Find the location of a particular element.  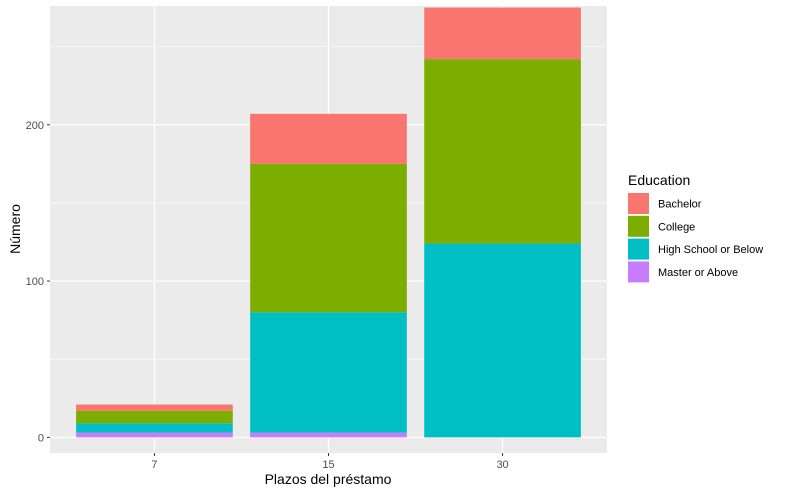

x-tick-label: 30 is located at coordinates (502, 465).